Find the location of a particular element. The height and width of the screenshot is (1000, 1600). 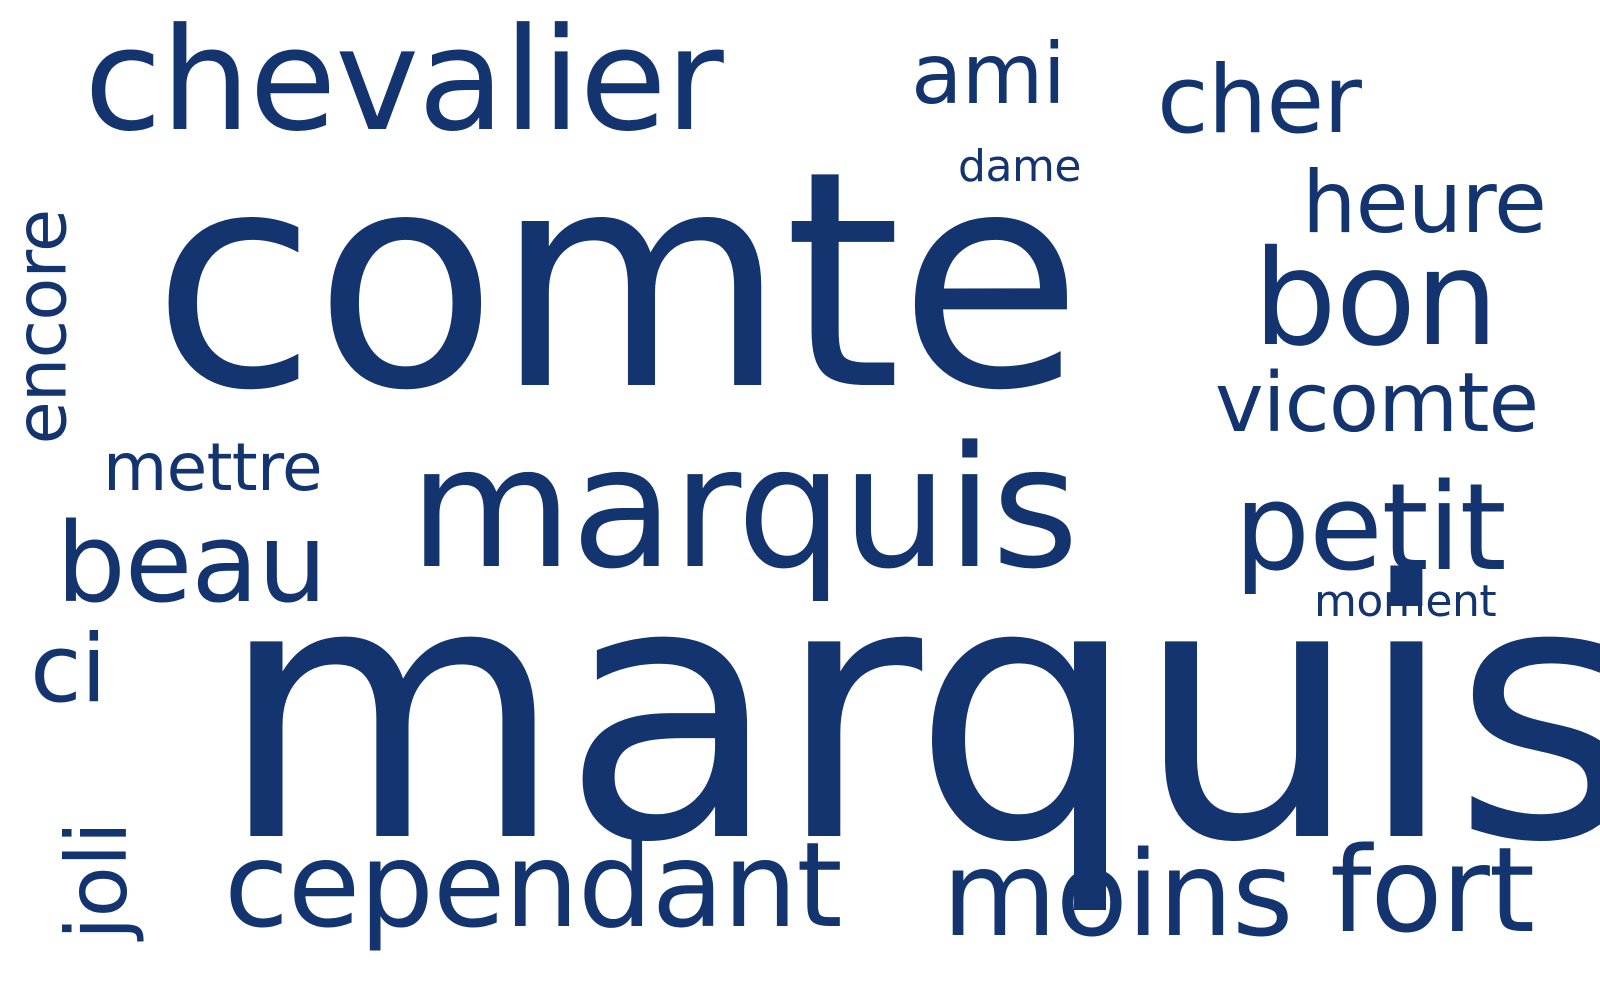

word-joli: joli is located at coordinates (97, 881).